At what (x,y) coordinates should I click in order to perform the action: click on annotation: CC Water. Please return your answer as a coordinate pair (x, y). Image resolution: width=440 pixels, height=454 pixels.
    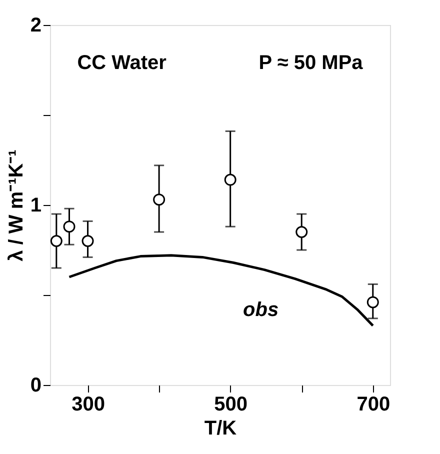
    Looking at the image, I should click on (122, 63).